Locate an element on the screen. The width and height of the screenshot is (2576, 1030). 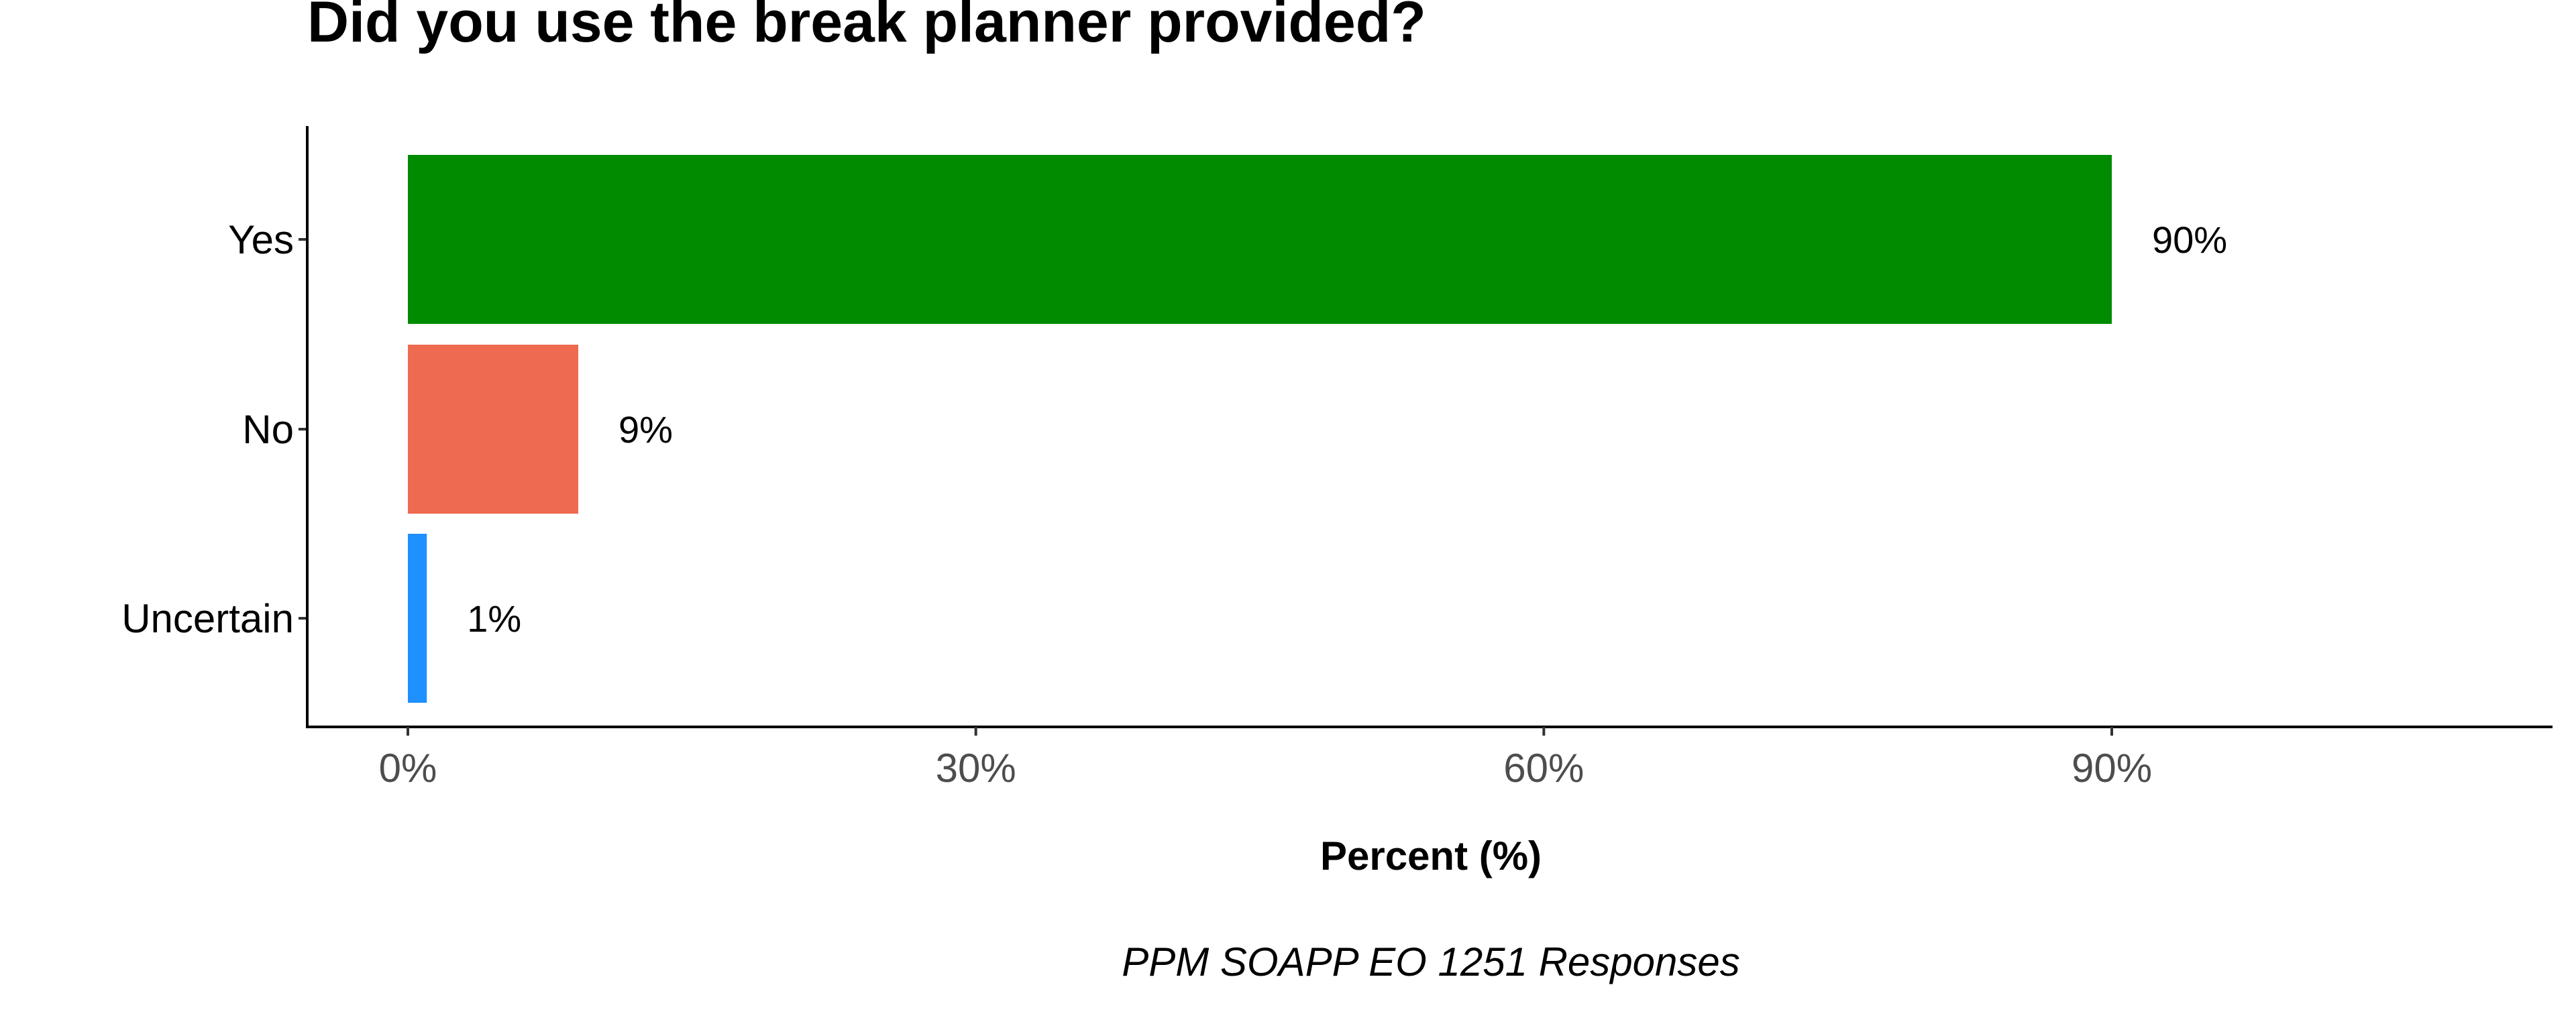
y-tick-label-no: No is located at coordinates (268, 429).